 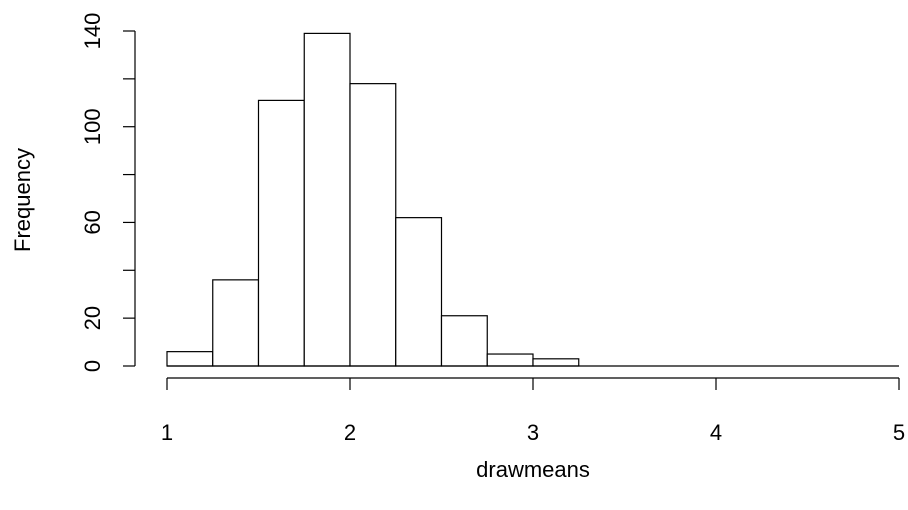 I want to click on y-tick-label: 140, so click(x=92, y=31).